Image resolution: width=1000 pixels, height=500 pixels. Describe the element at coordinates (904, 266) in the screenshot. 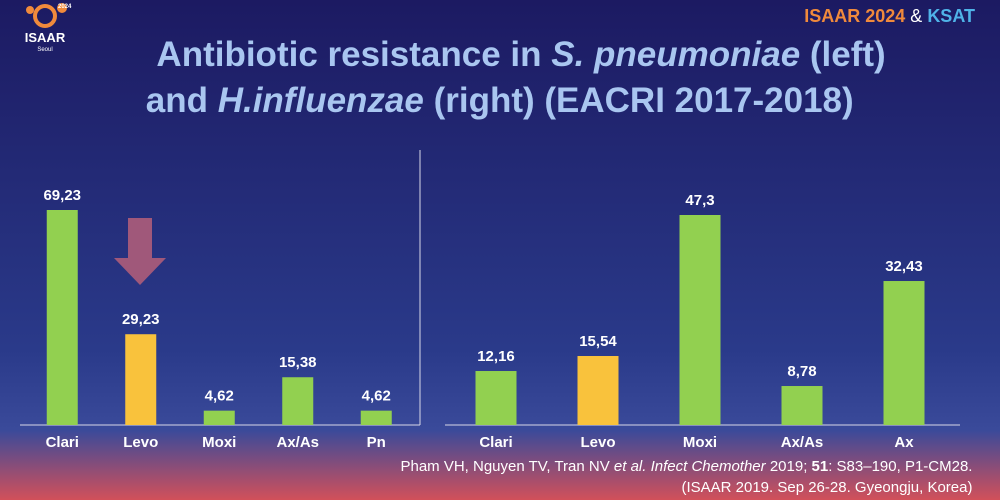

I see `value-label: 32,43` at that location.